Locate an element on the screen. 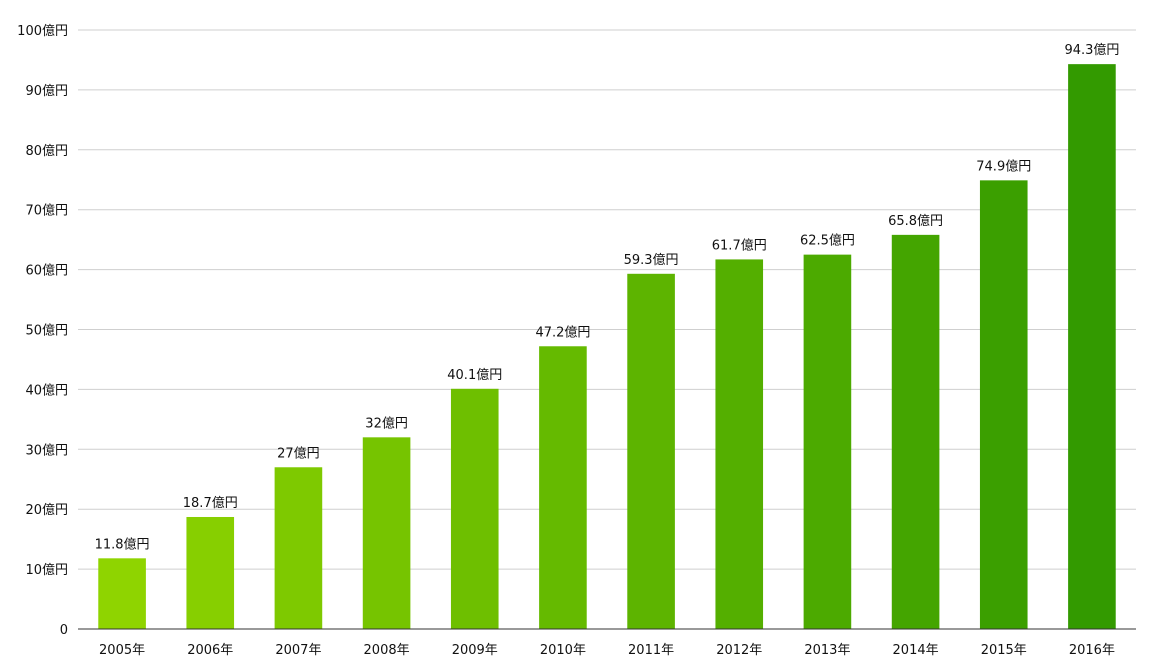 This screenshot has width=1150, height=670. x-tick-label: 2009年 is located at coordinates (475, 650).